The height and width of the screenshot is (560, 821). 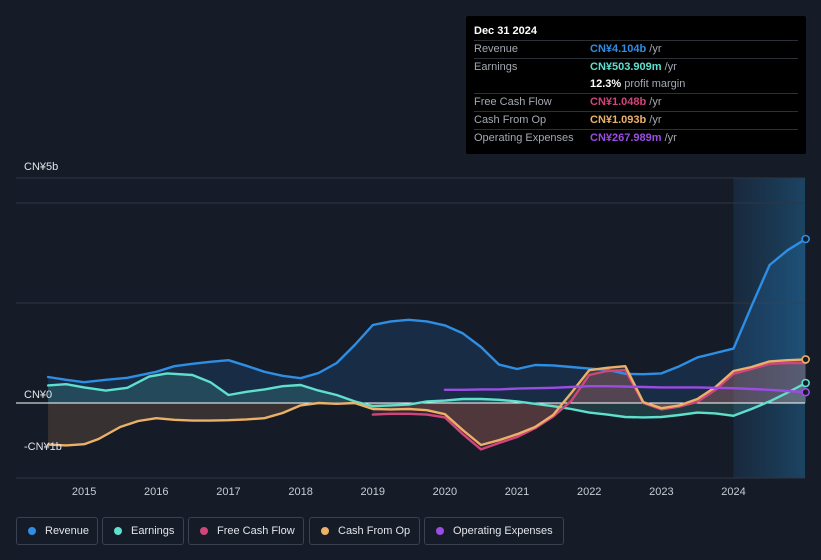 What do you see at coordinates (805, 359) in the screenshot?
I see `series-end-marker-cash-from-op` at bounding box center [805, 359].